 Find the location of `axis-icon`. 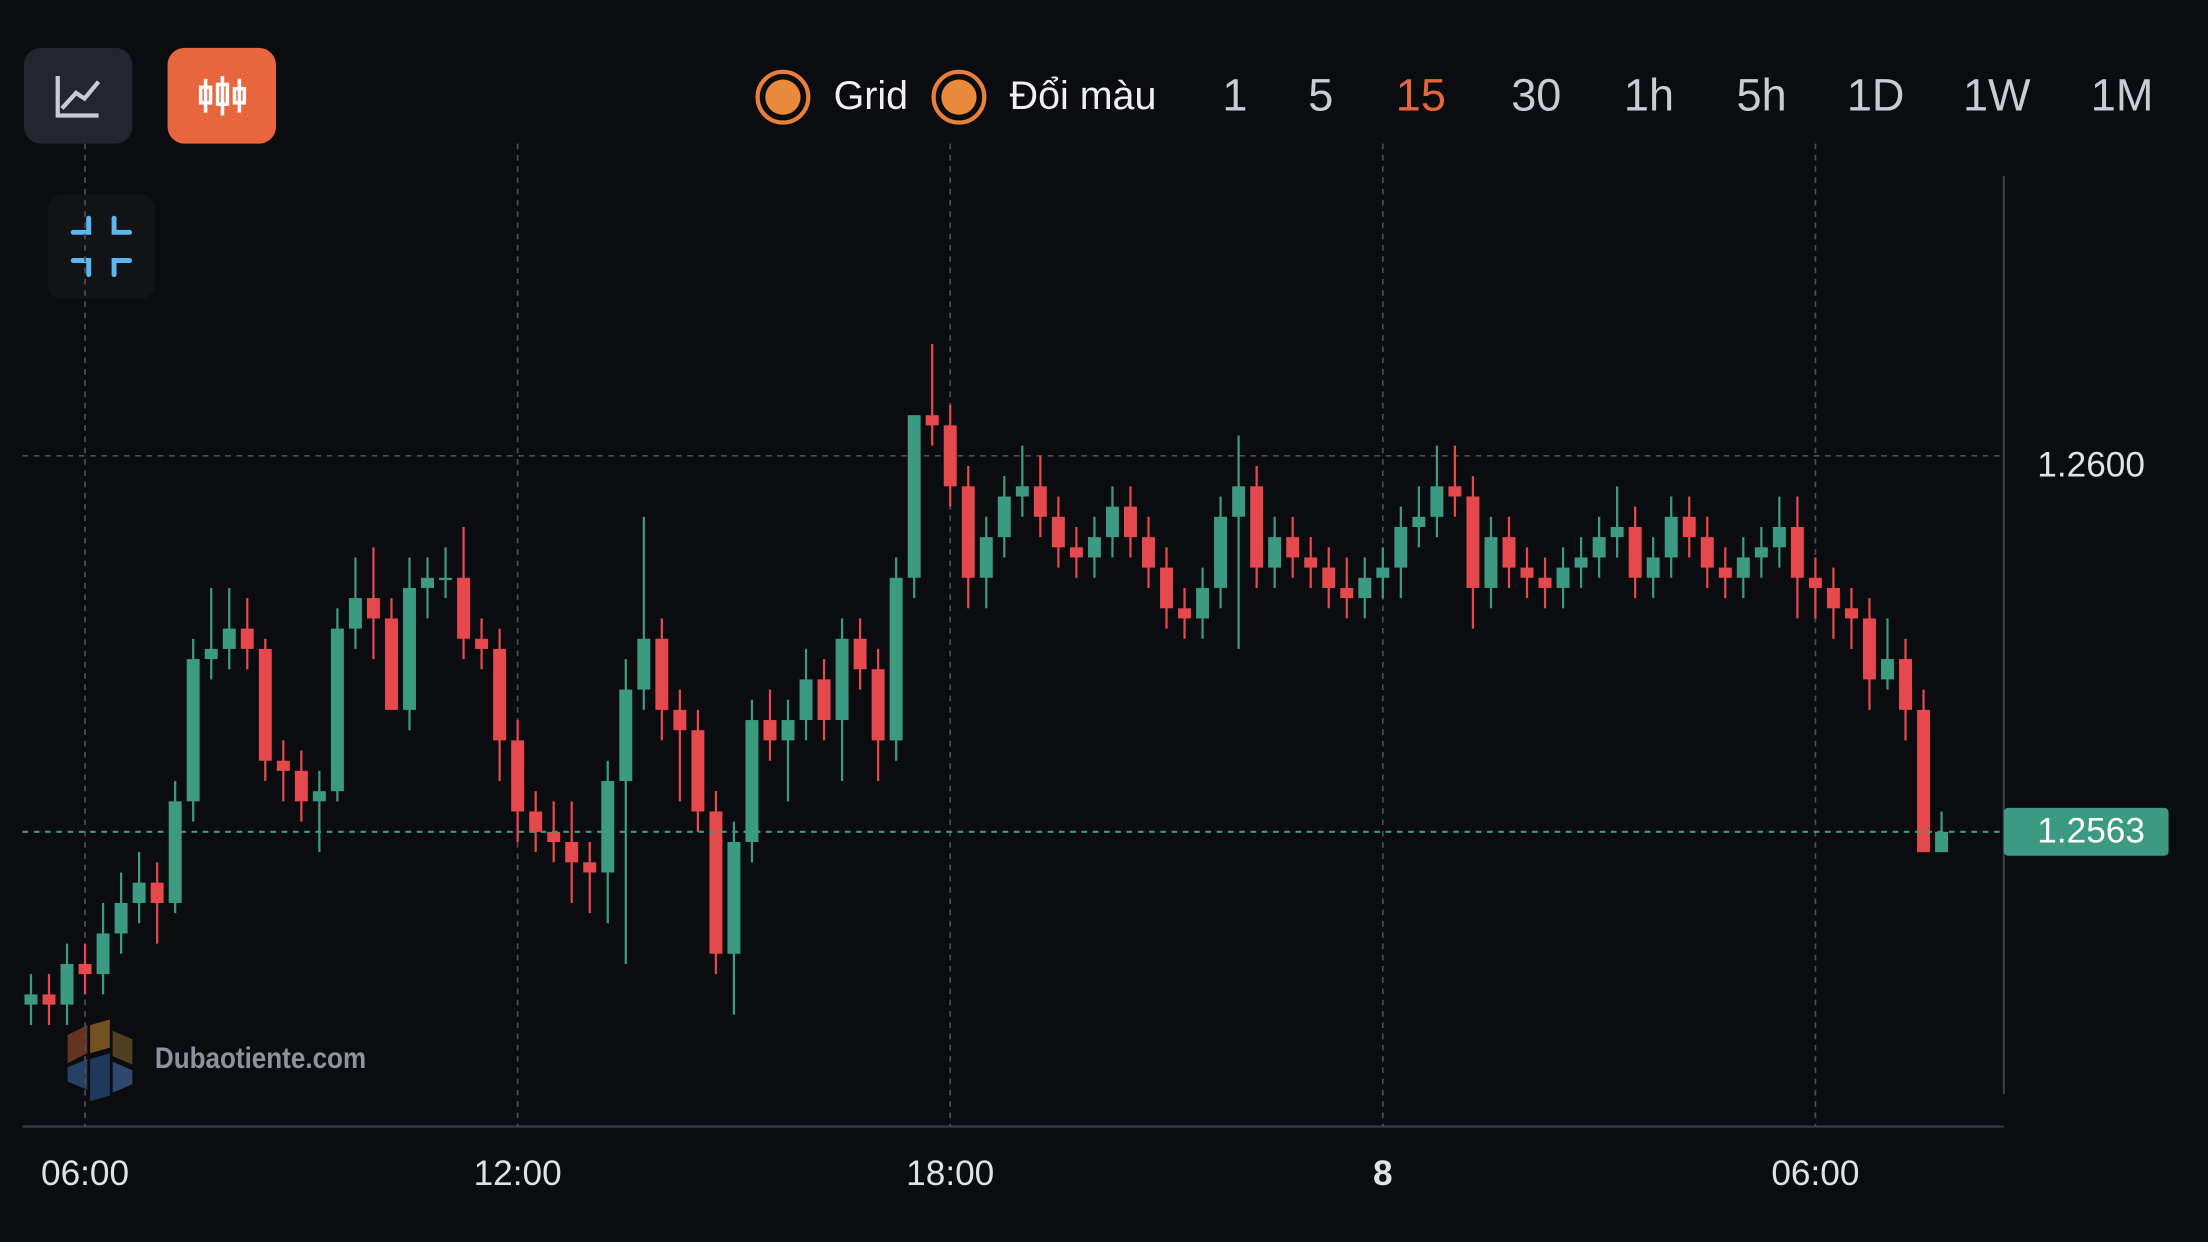

axis-icon is located at coordinates (77, 97).